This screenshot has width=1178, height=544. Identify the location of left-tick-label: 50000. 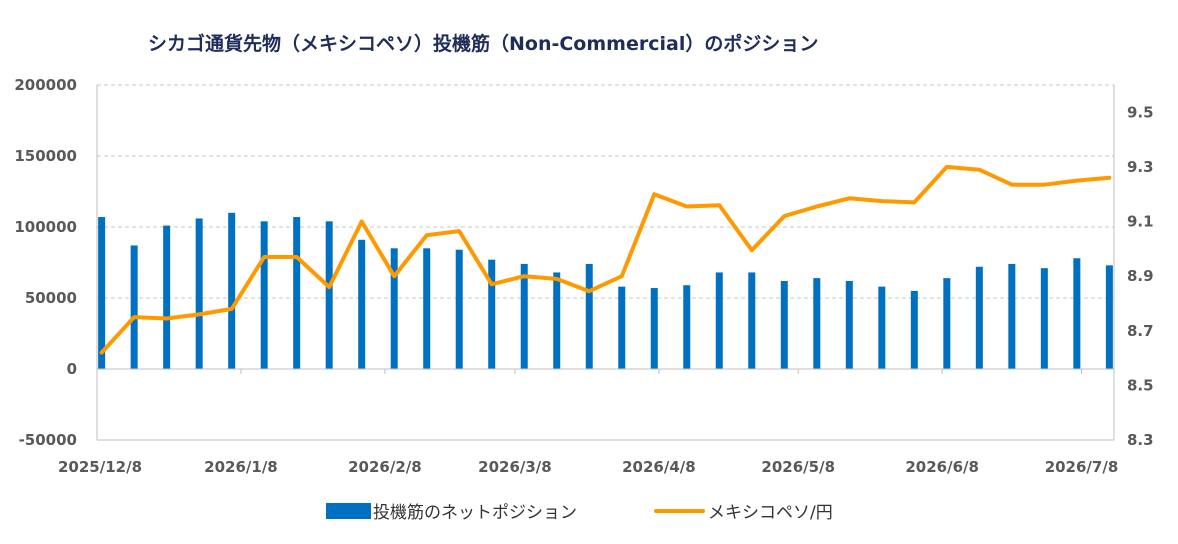
(51, 298).